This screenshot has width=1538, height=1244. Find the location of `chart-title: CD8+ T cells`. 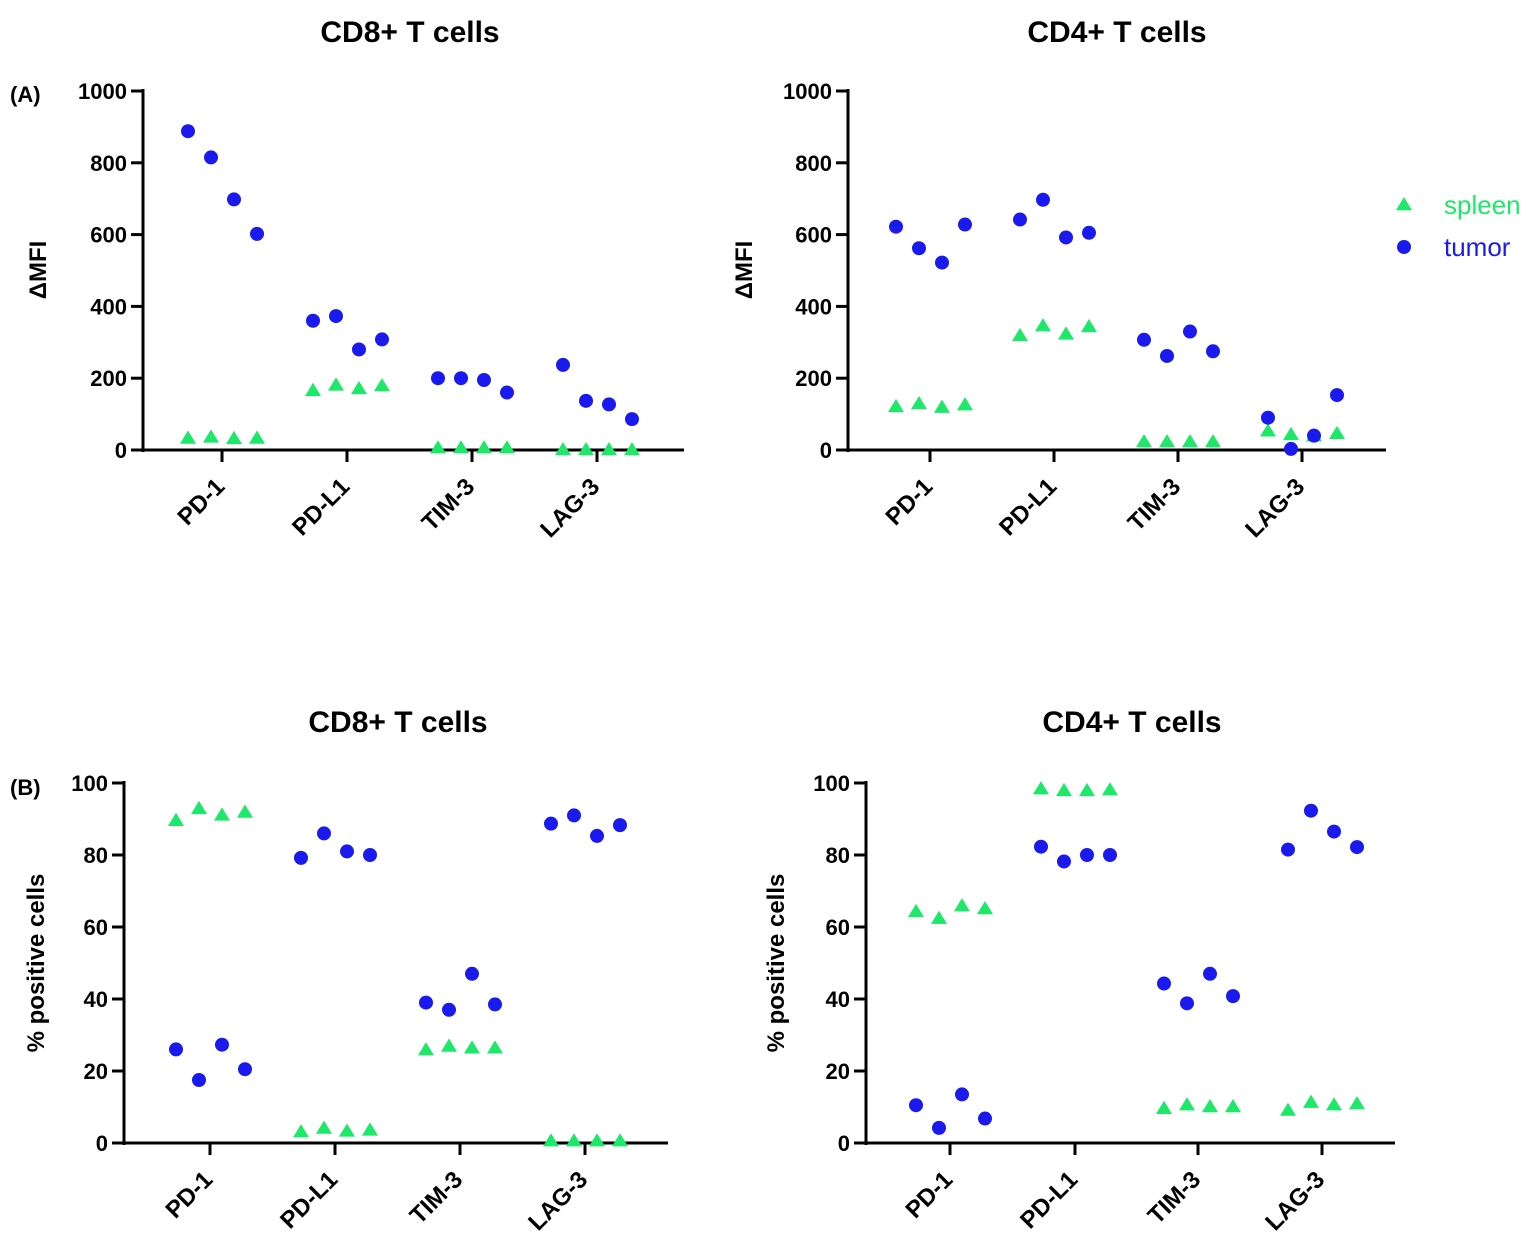

chart-title: CD8+ T cells is located at coordinates (397, 722).